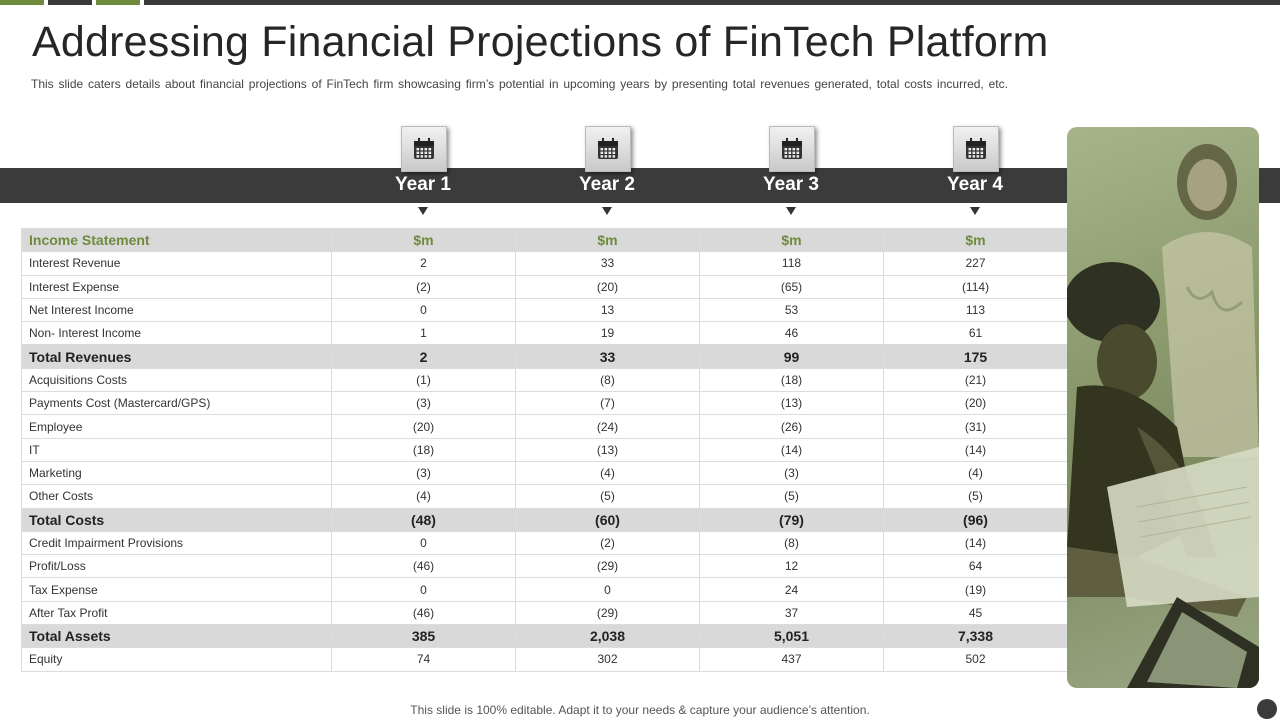 The height and width of the screenshot is (720, 1280). I want to click on value-cell: 74, so click(423, 659).